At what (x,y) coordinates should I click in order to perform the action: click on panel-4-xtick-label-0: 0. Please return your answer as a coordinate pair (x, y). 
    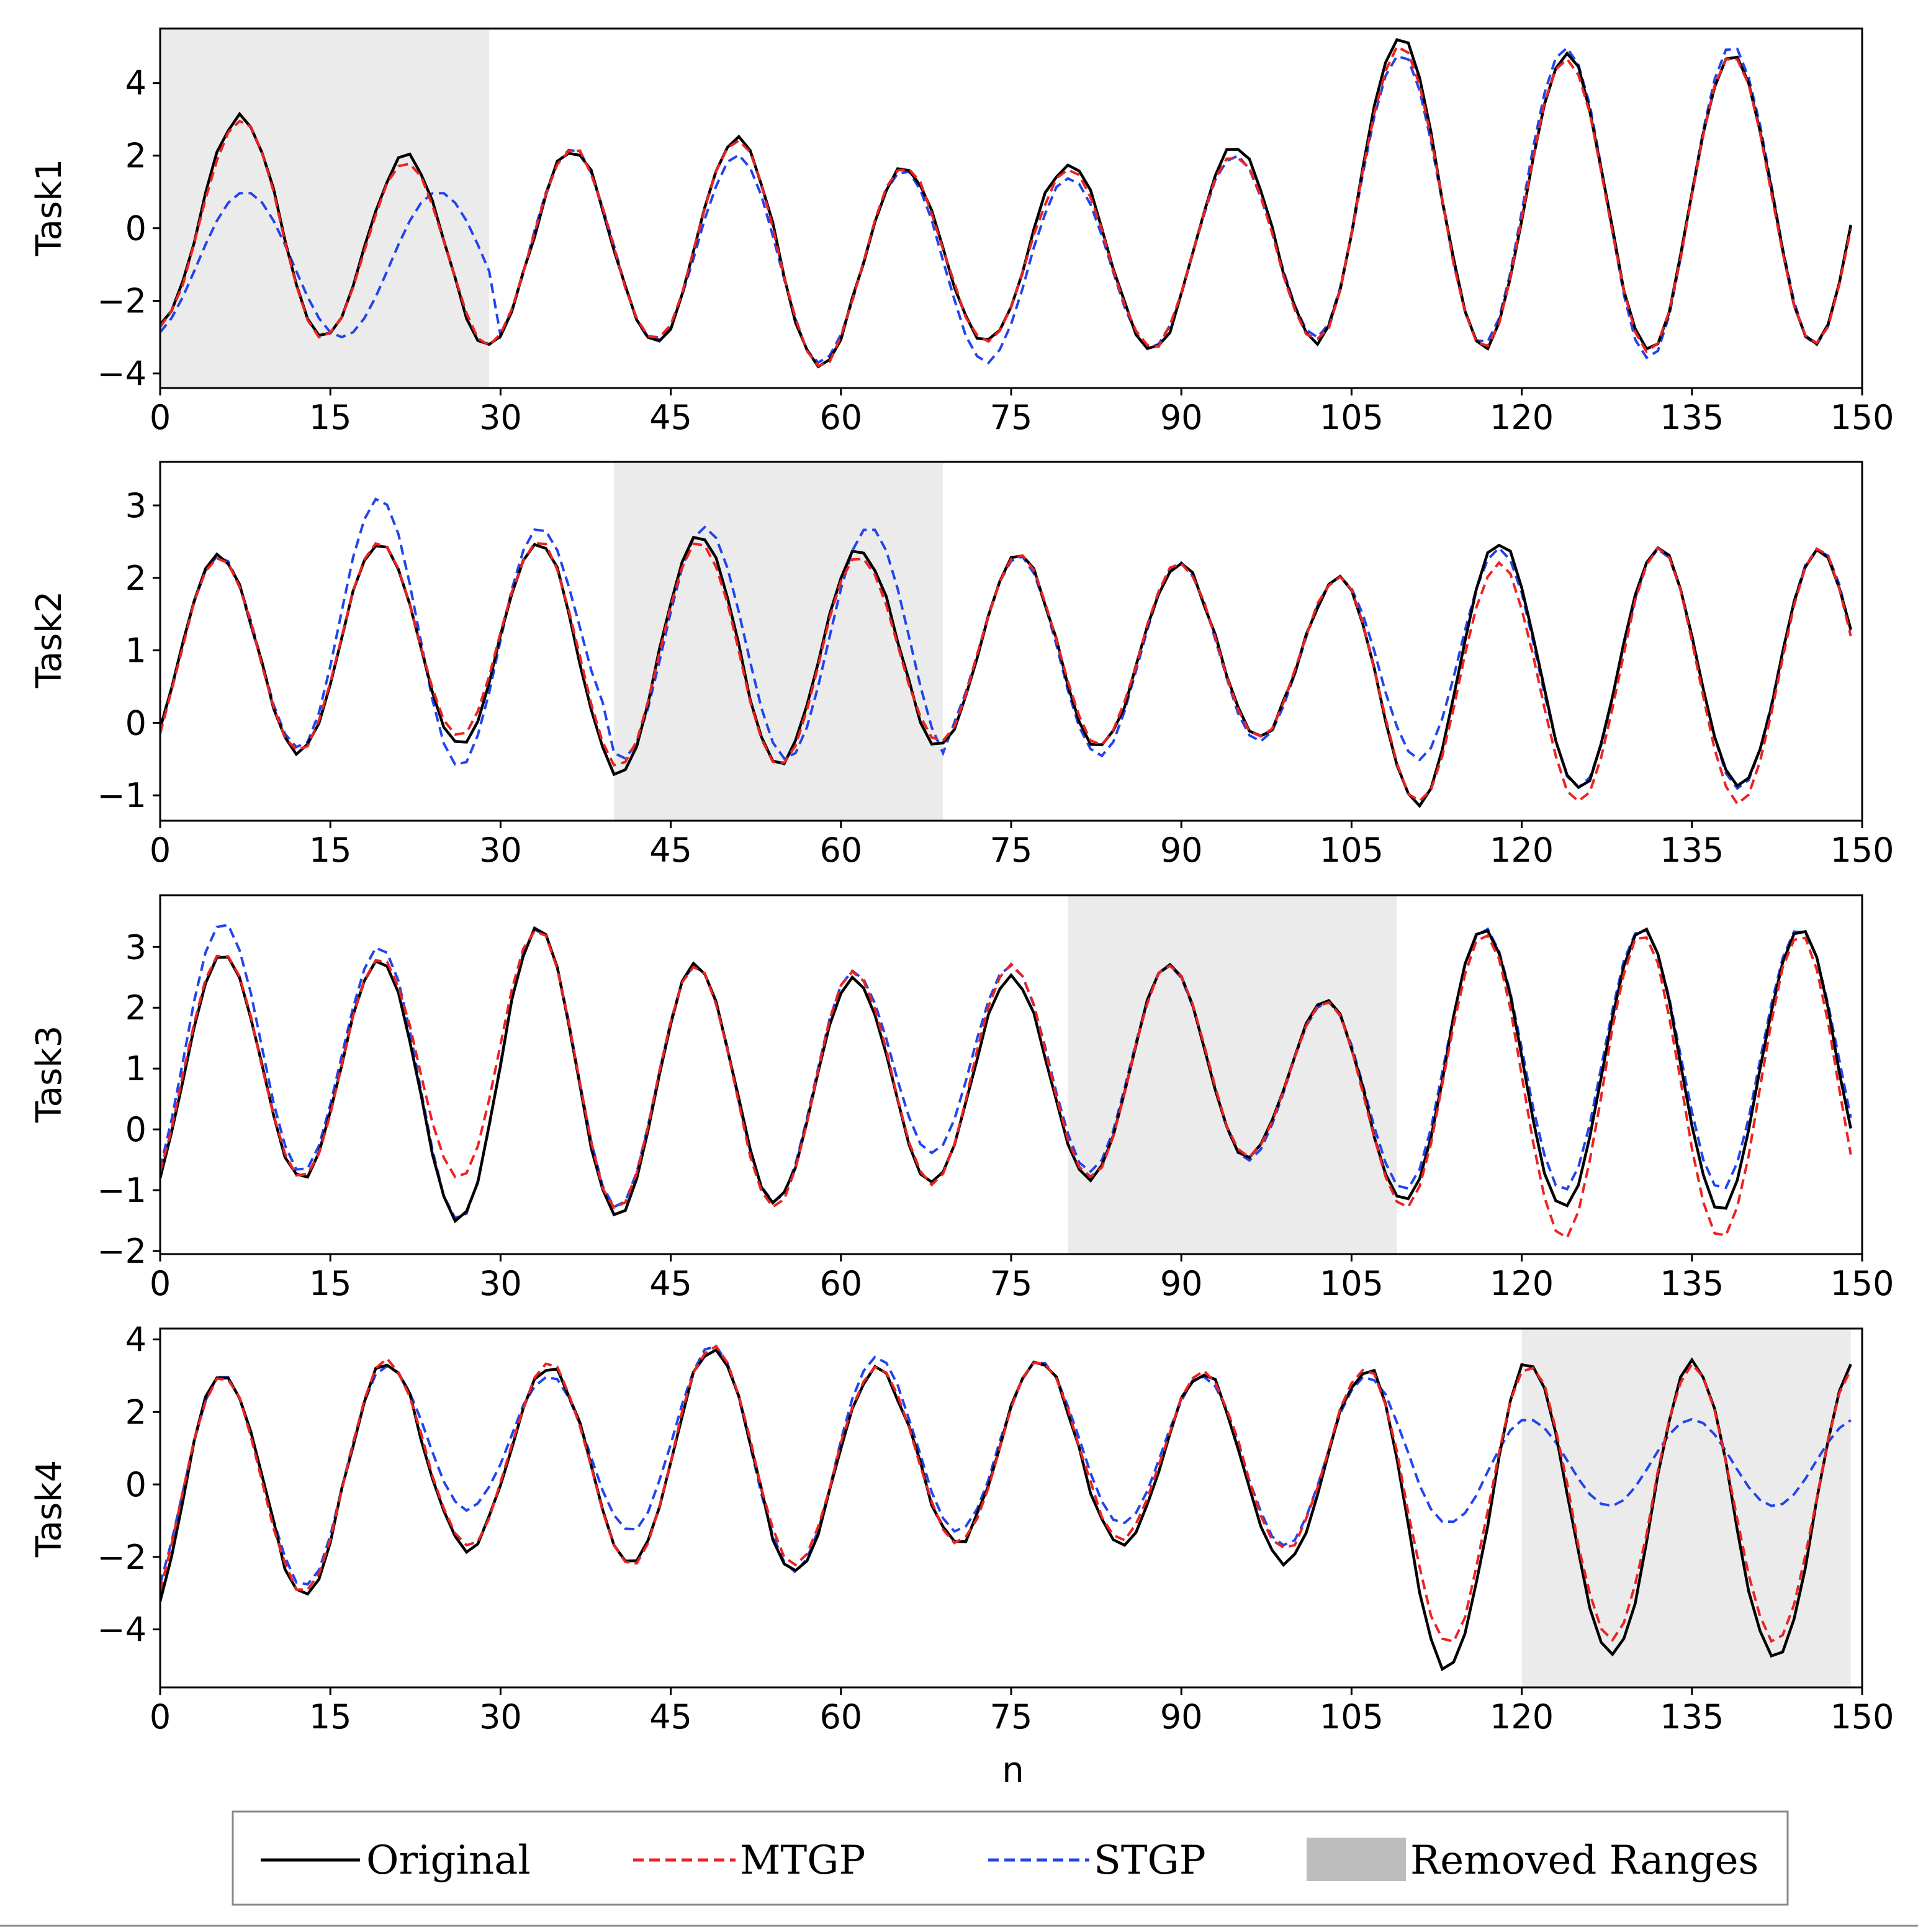
    Looking at the image, I should click on (160, 1716).